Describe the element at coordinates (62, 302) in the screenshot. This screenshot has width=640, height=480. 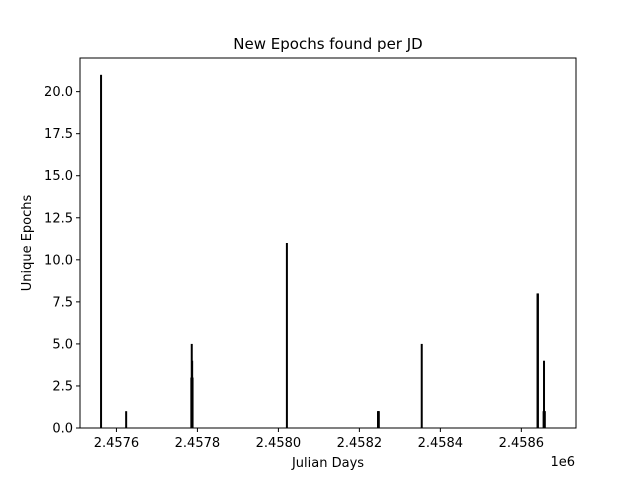
I see `y-tick-label: 7.5` at that location.